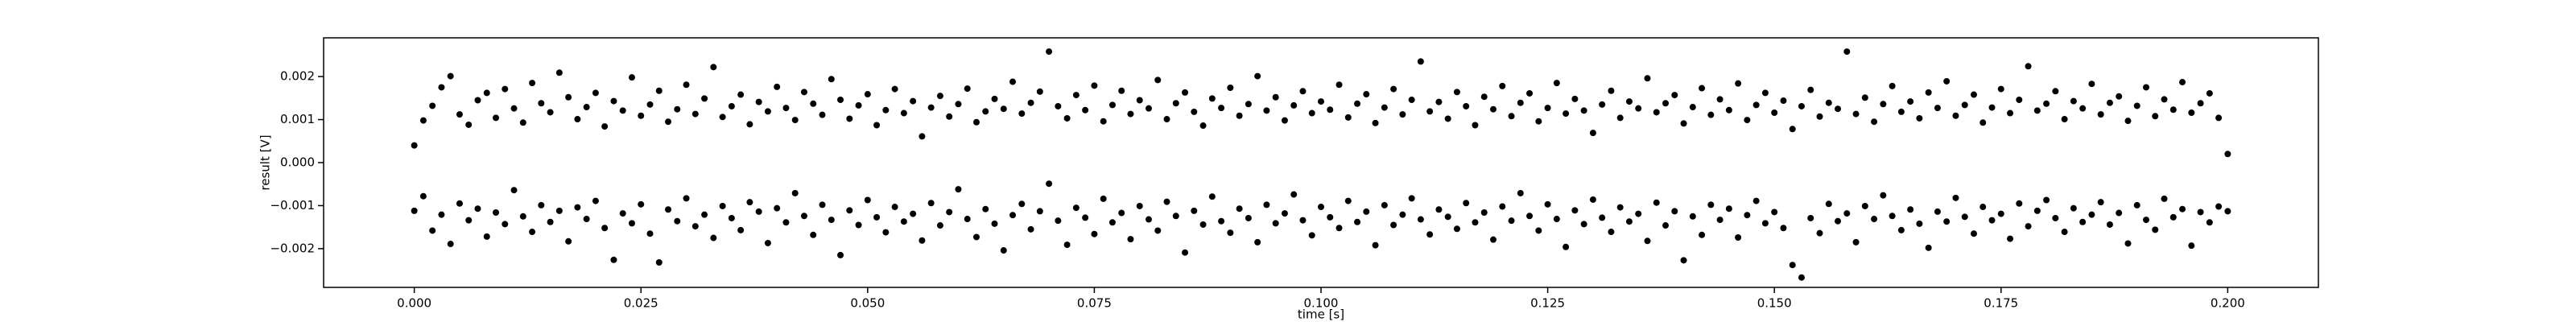 This screenshot has width=2576, height=322. What do you see at coordinates (2228, 303) in the screenshot?
I see `x-tick-label: 0.200` at bounding box center [2228, 303].